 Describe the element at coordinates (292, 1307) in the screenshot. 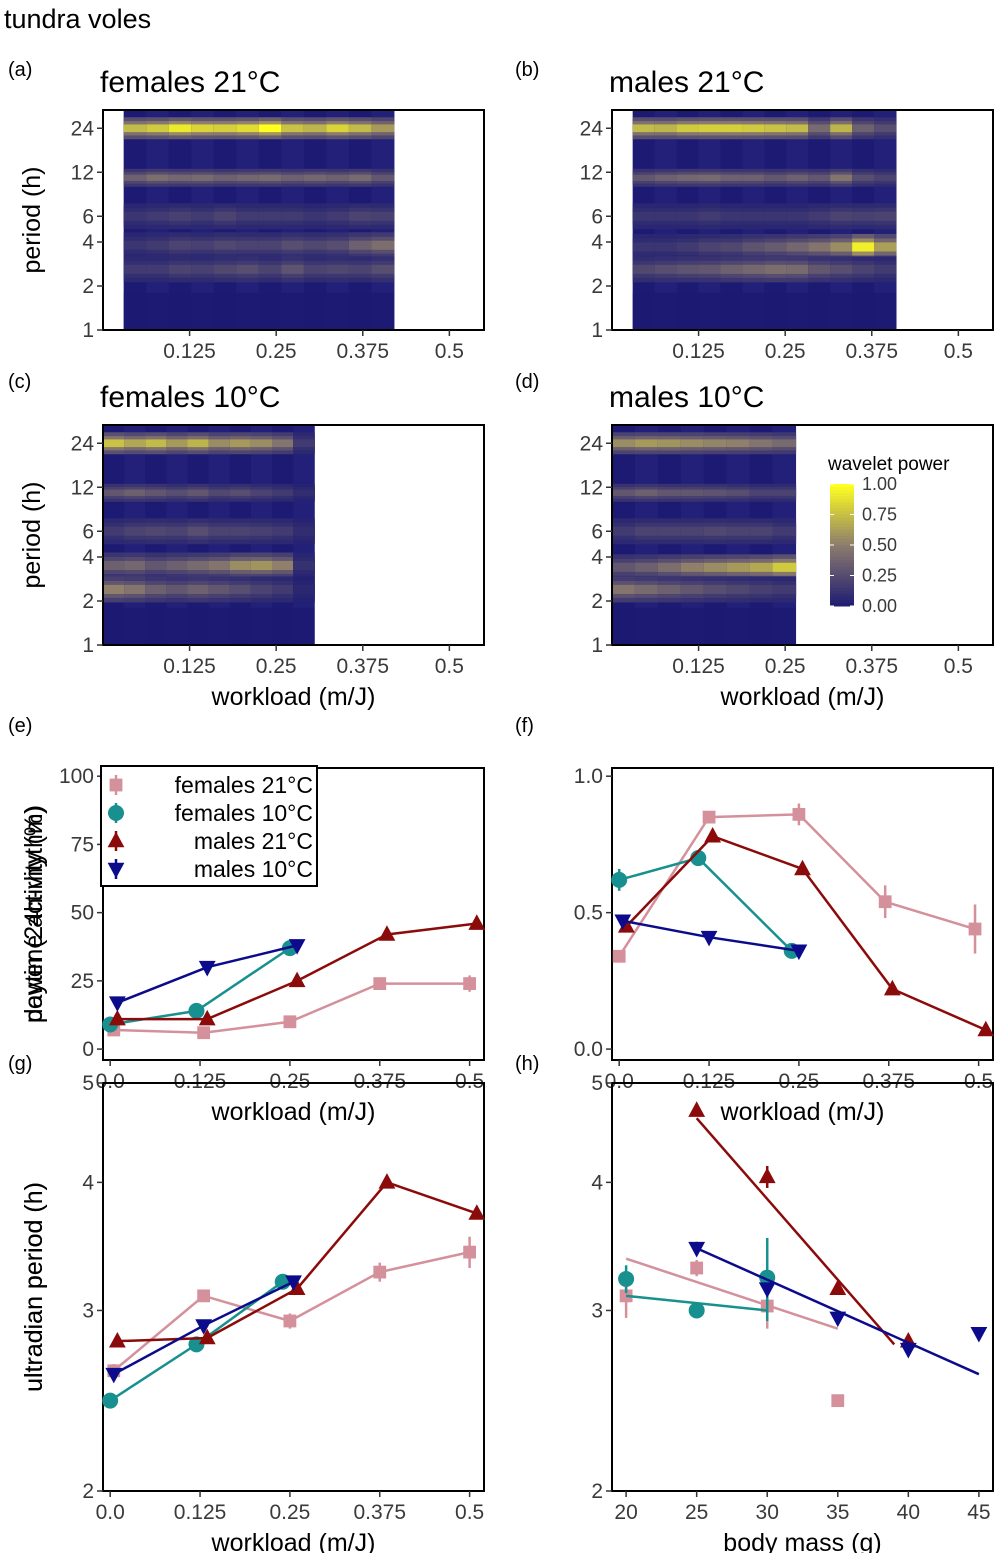

I see `series-females-21-c` at that location.